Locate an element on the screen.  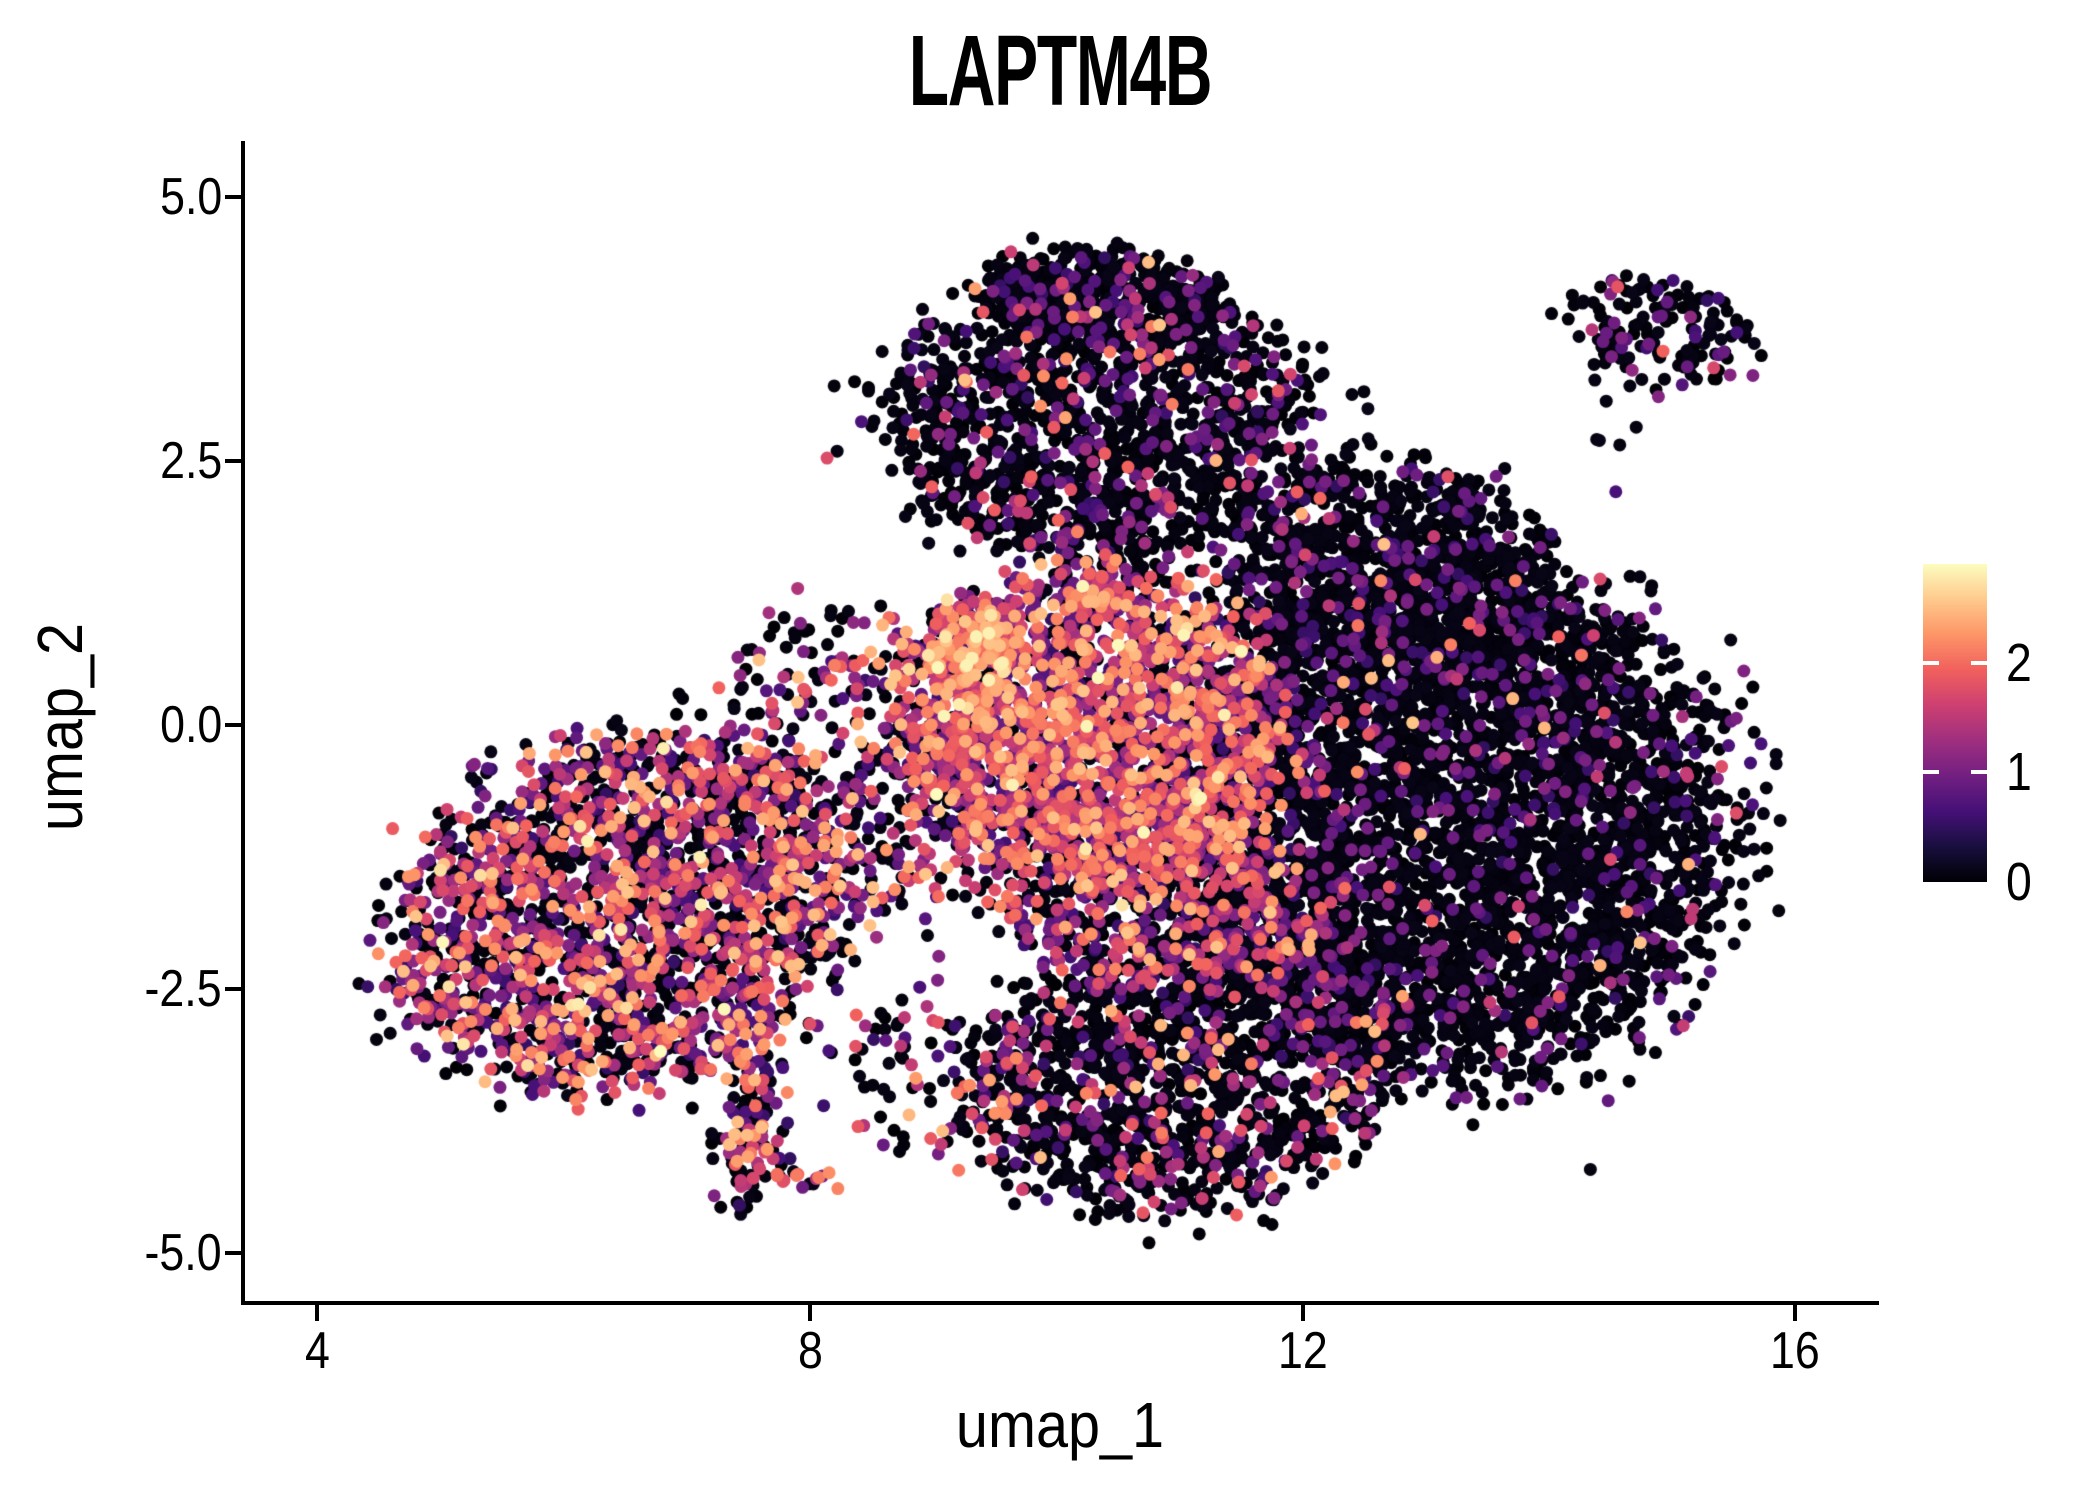
x-tick-label: 16 is located at coordinates (1795, 1351).